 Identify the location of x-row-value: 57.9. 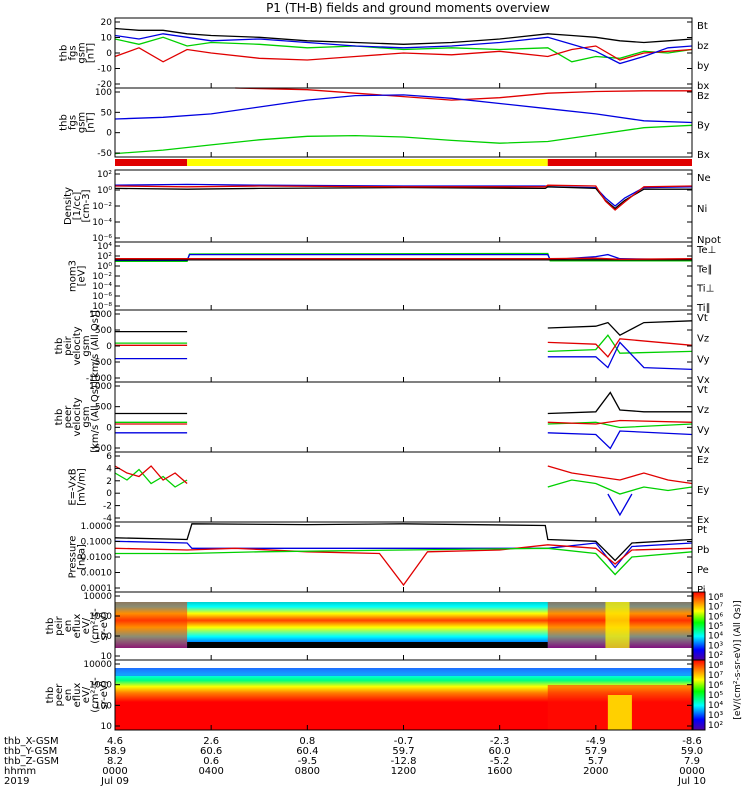
(596, 751).